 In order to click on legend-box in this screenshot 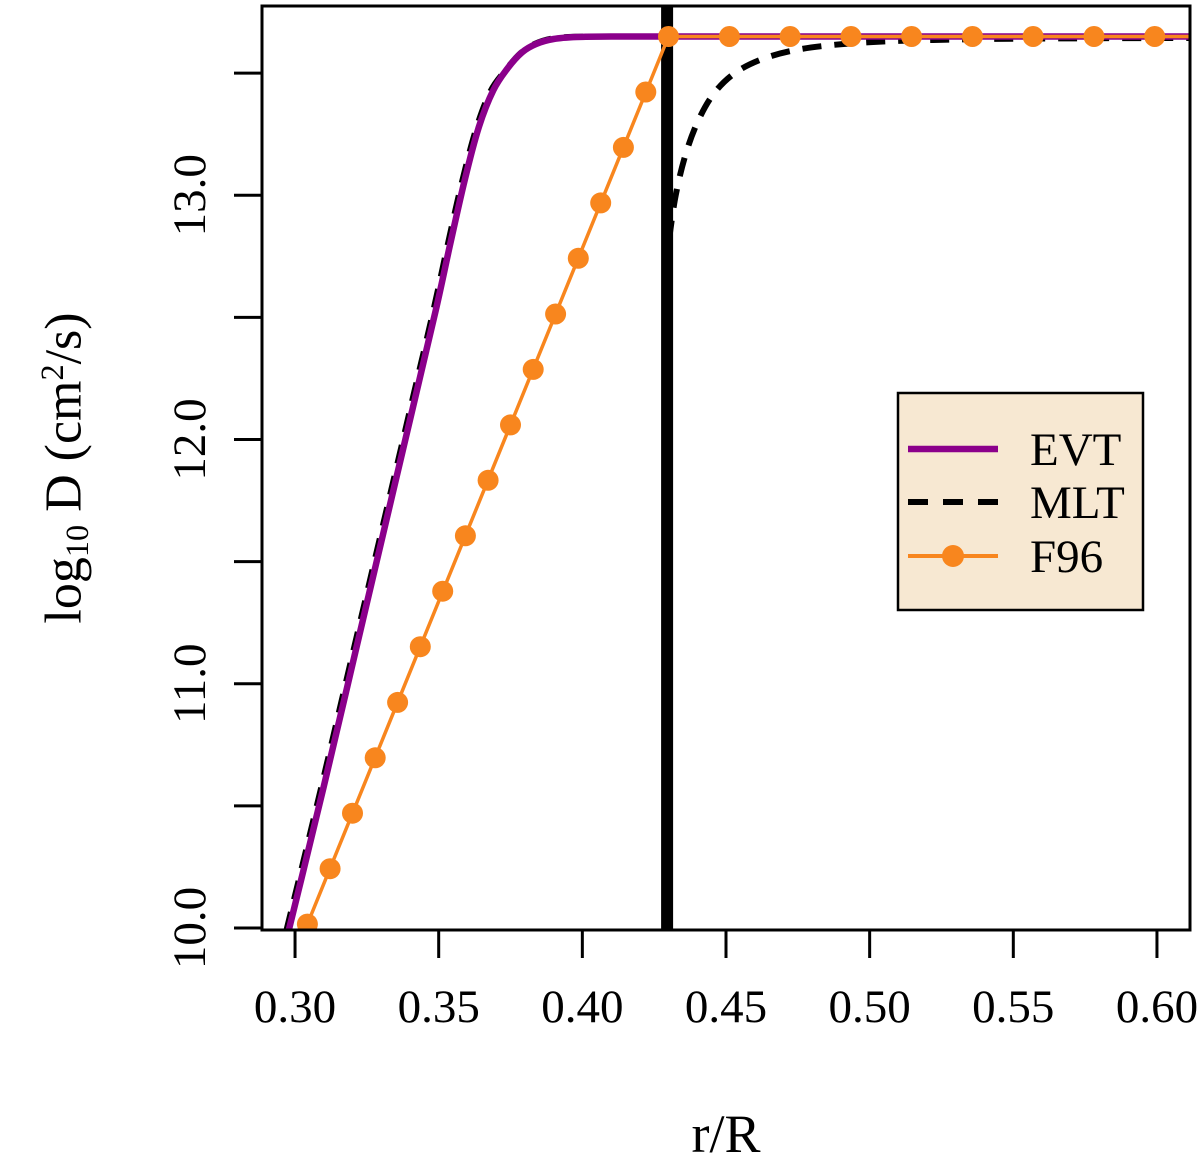, I will do `click(1020, 501)`.